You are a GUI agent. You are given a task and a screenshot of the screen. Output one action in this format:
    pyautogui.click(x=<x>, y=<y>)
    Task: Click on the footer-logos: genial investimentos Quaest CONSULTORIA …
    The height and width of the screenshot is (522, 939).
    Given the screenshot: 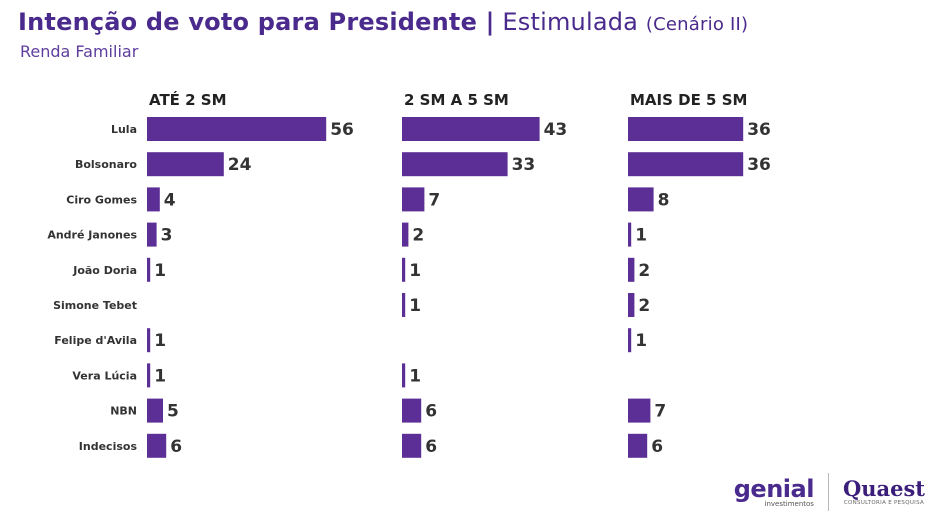 What is the action you would take?
    pyautogui.click(x=829, y=492)
    